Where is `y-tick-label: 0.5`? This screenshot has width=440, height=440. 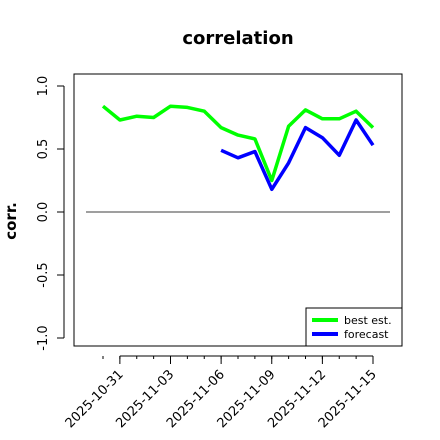 y-tick-label: 0.5 is located at coordinates (43, 149).